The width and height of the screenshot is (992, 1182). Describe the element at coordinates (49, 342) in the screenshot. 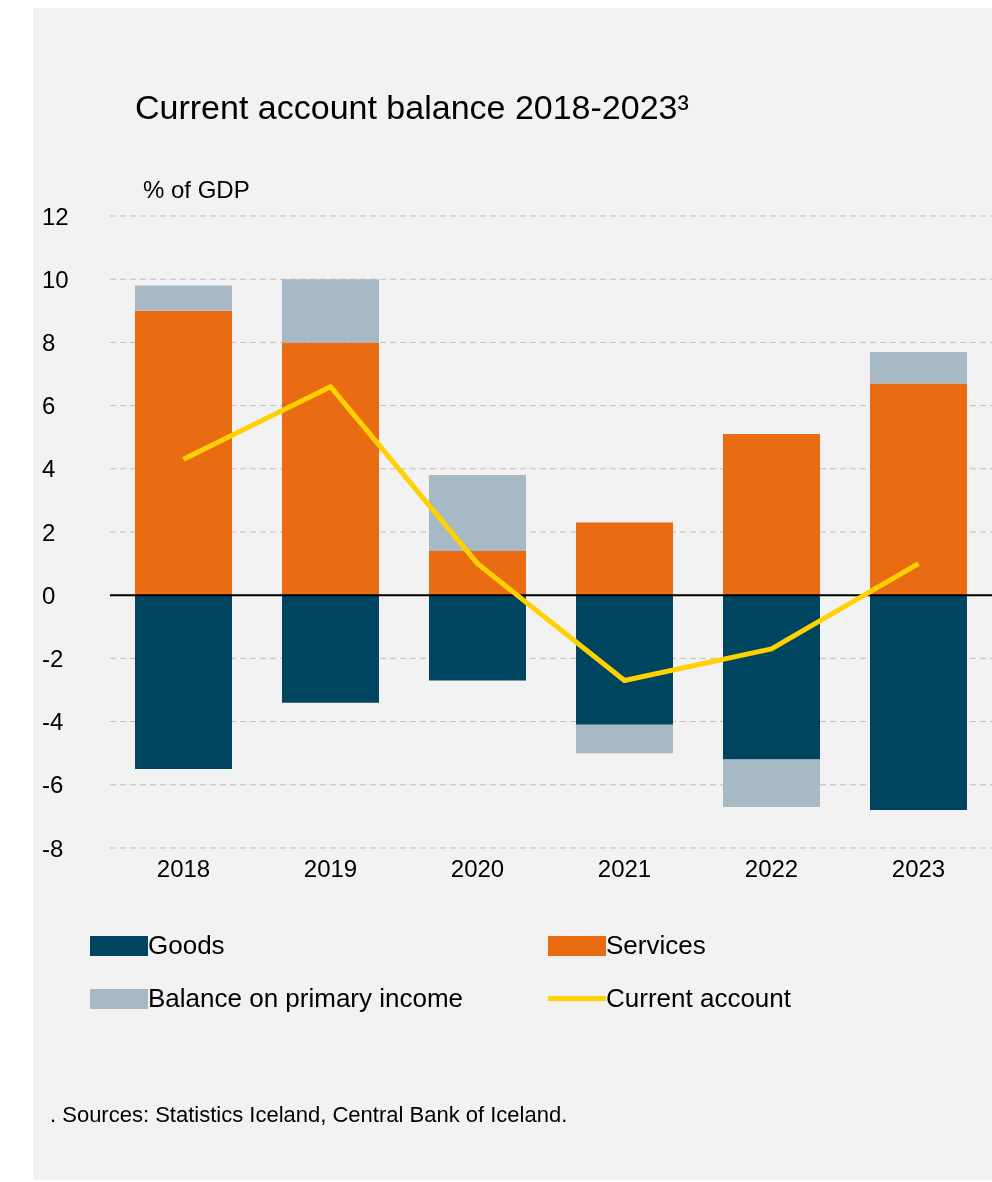

I see `y-tick-label: 8` at that location.